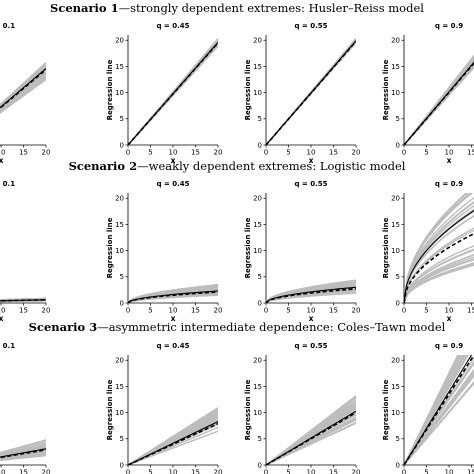 This screenshot has width=474, height=474. Describe the element at coordinates (84, 8) in the screenshot. I see `scenario-1-title-bold: Scenario 1` at that location.